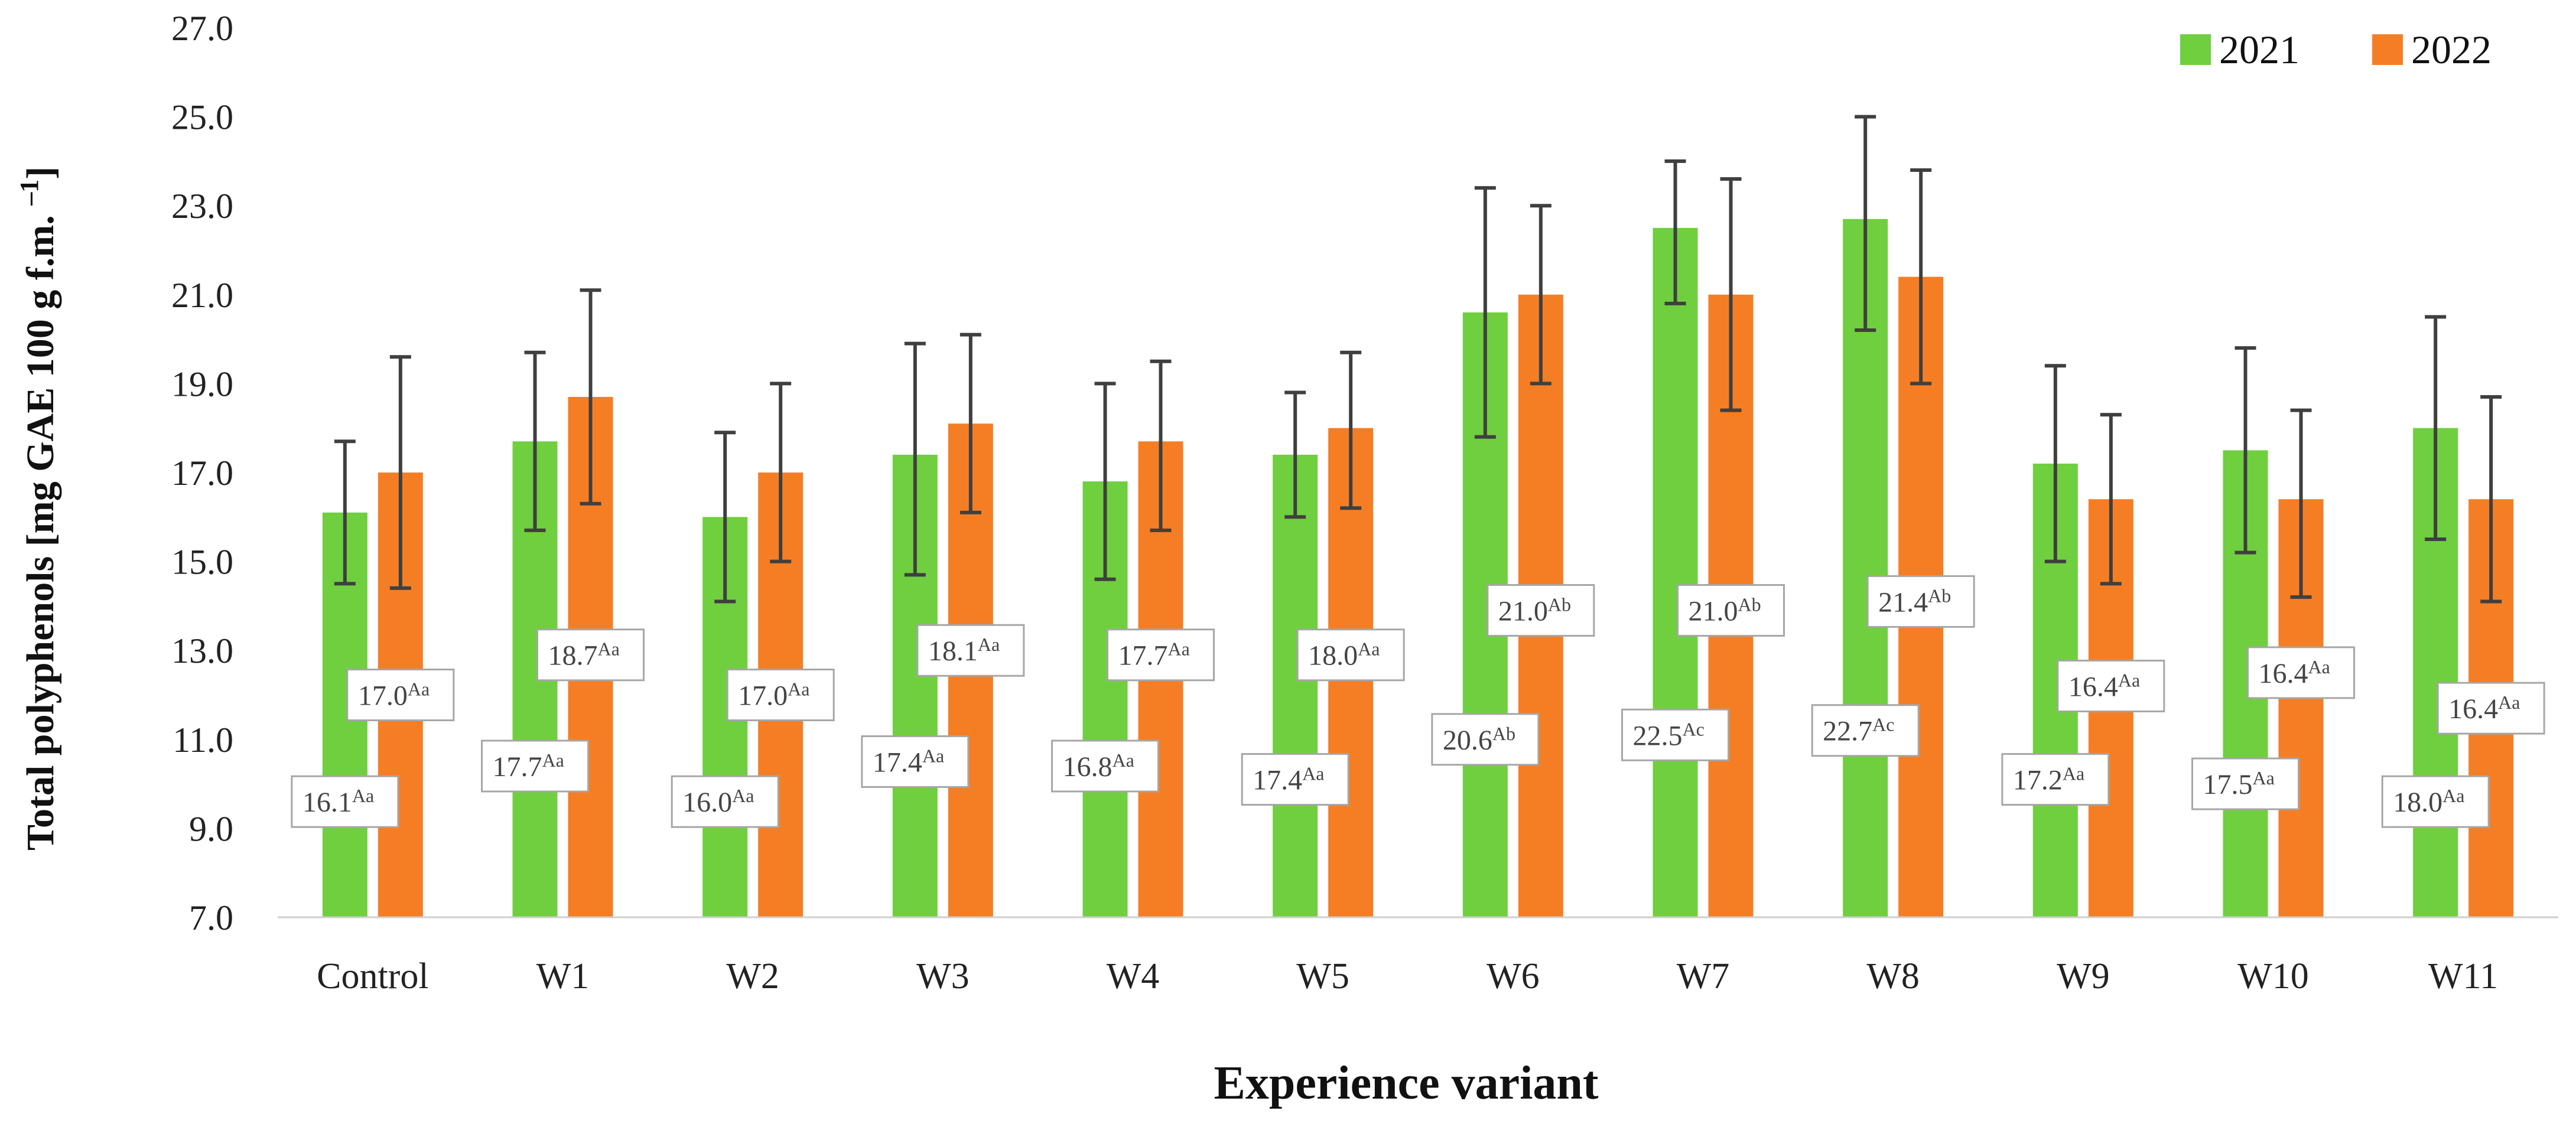 The height and width of the screenshot is (1124, 2576). I want to click on data-label-2021-W7: 22.5Ac, so click(1675, 734).